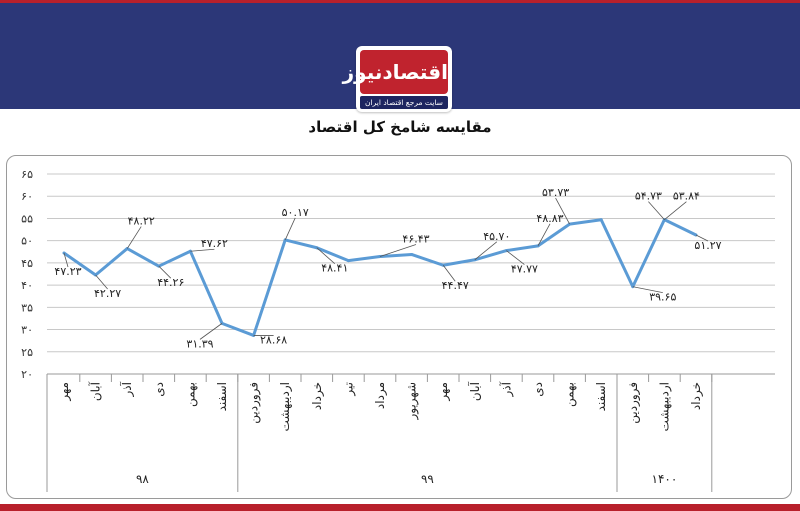  I want to click on y-tick-label: ۴۵, so click(27, 263).